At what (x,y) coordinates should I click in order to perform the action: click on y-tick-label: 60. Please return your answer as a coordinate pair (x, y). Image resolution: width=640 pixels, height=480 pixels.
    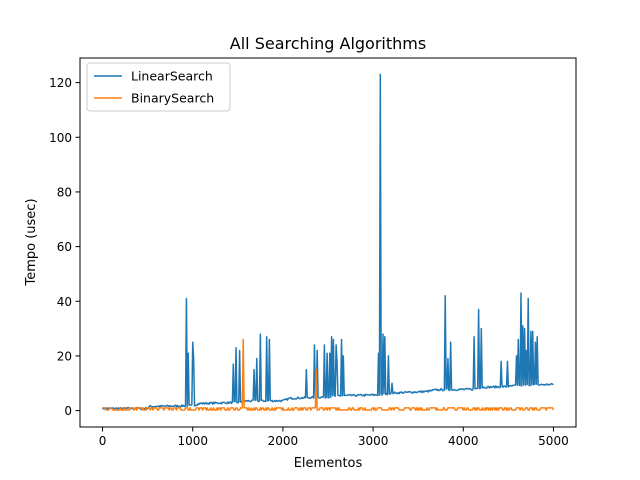
    Looking at the image, I should click on (64, 247).